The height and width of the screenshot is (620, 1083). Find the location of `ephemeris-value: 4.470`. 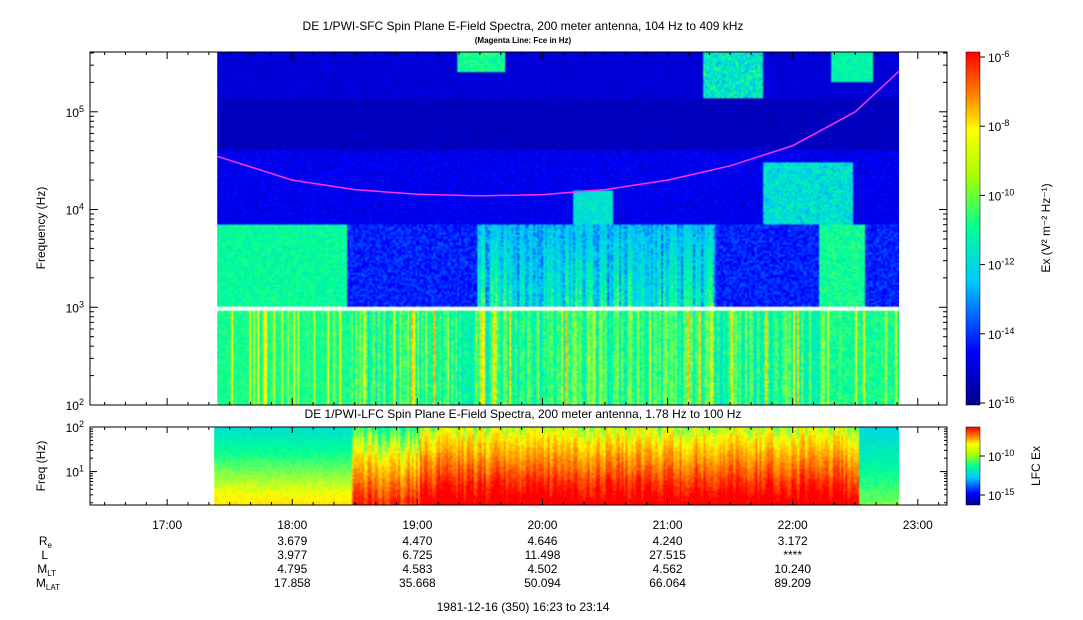

ephemeris-value: 4.470 is located at coordinates (417, 541).